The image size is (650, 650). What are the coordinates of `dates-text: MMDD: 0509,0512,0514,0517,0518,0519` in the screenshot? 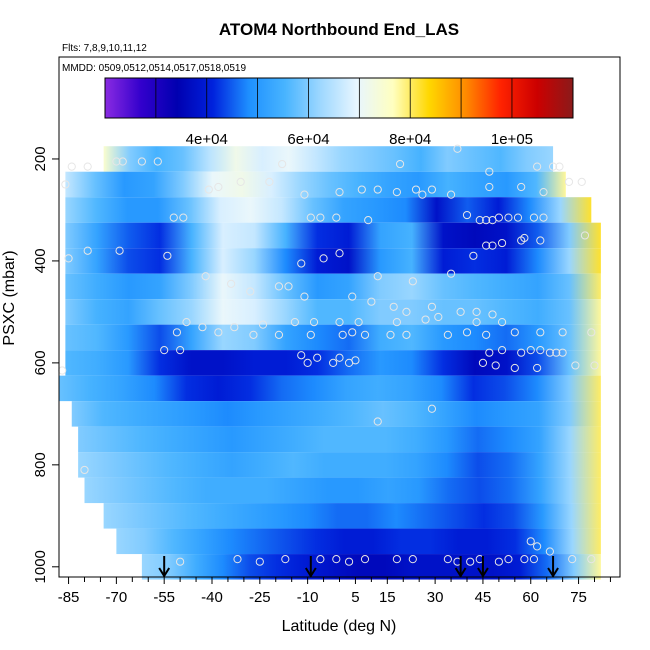 It's located at (154, 68).